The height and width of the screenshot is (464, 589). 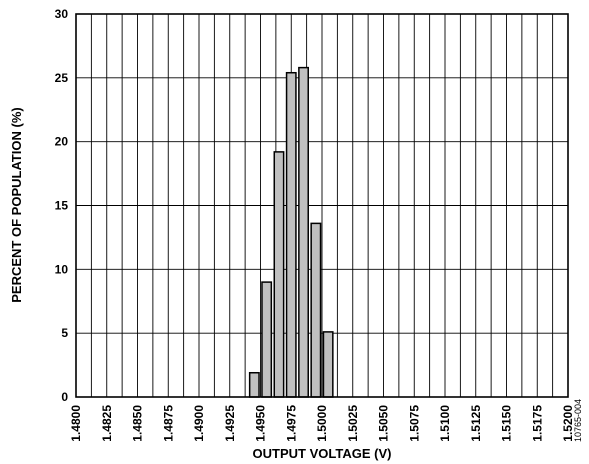 I want to click on y-axis-title: PERCENT OF POPULATION (%), so click(x=16, y=204).